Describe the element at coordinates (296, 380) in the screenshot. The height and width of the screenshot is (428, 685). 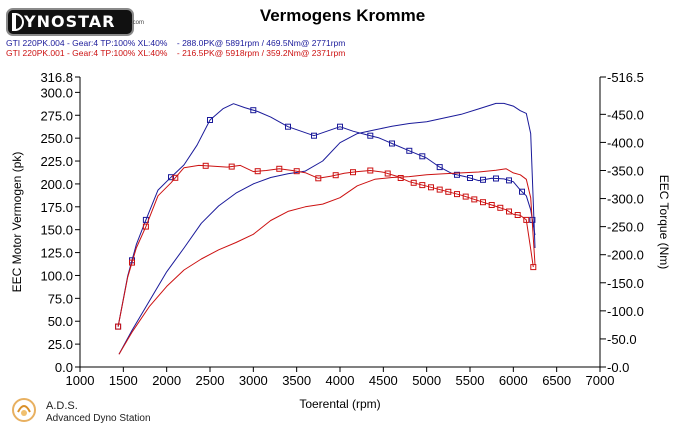
I see `x-tick-label: 3500` at that location.